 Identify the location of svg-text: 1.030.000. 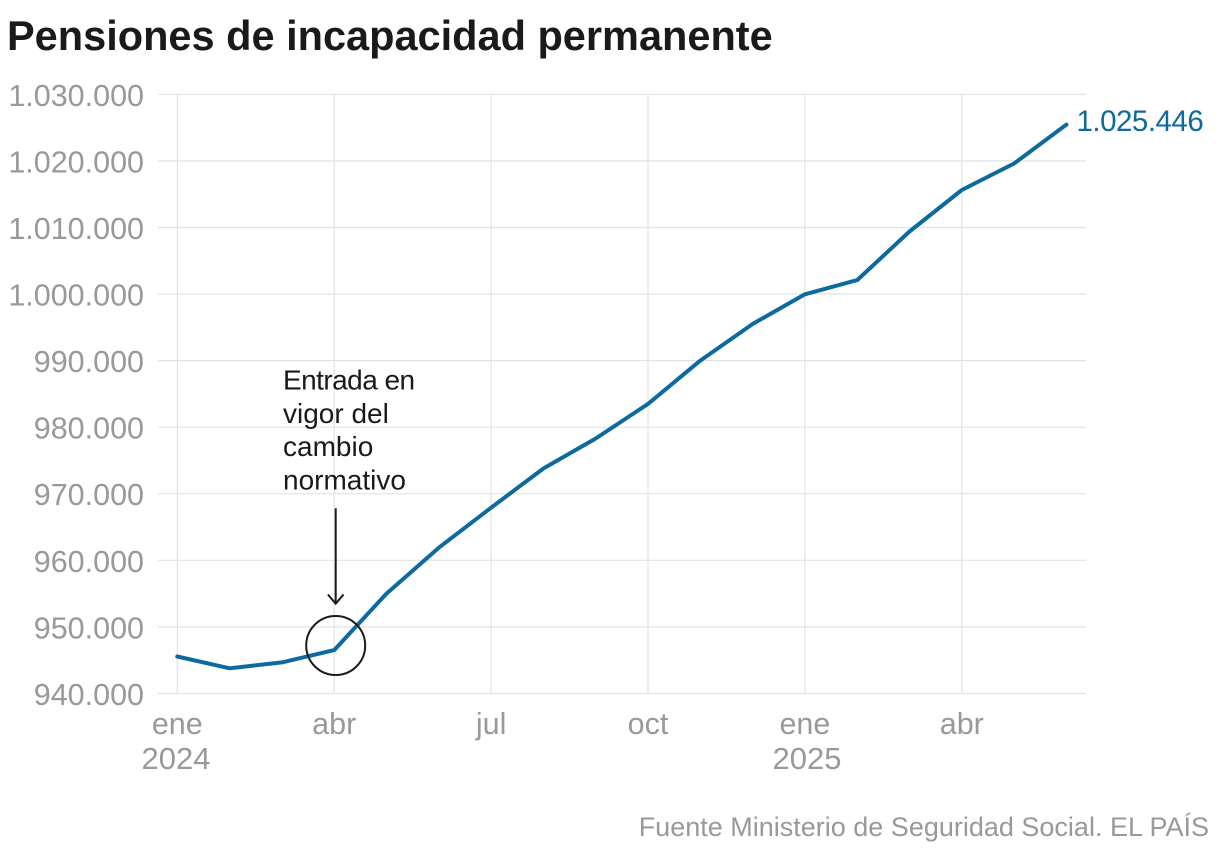
(76, 96).